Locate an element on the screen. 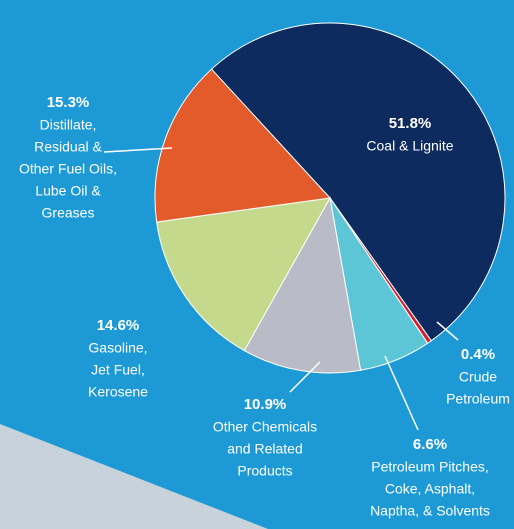 The width and height of the screenshot is (514, 529). category-label: Distillate, is located at coordinates (68, 125).